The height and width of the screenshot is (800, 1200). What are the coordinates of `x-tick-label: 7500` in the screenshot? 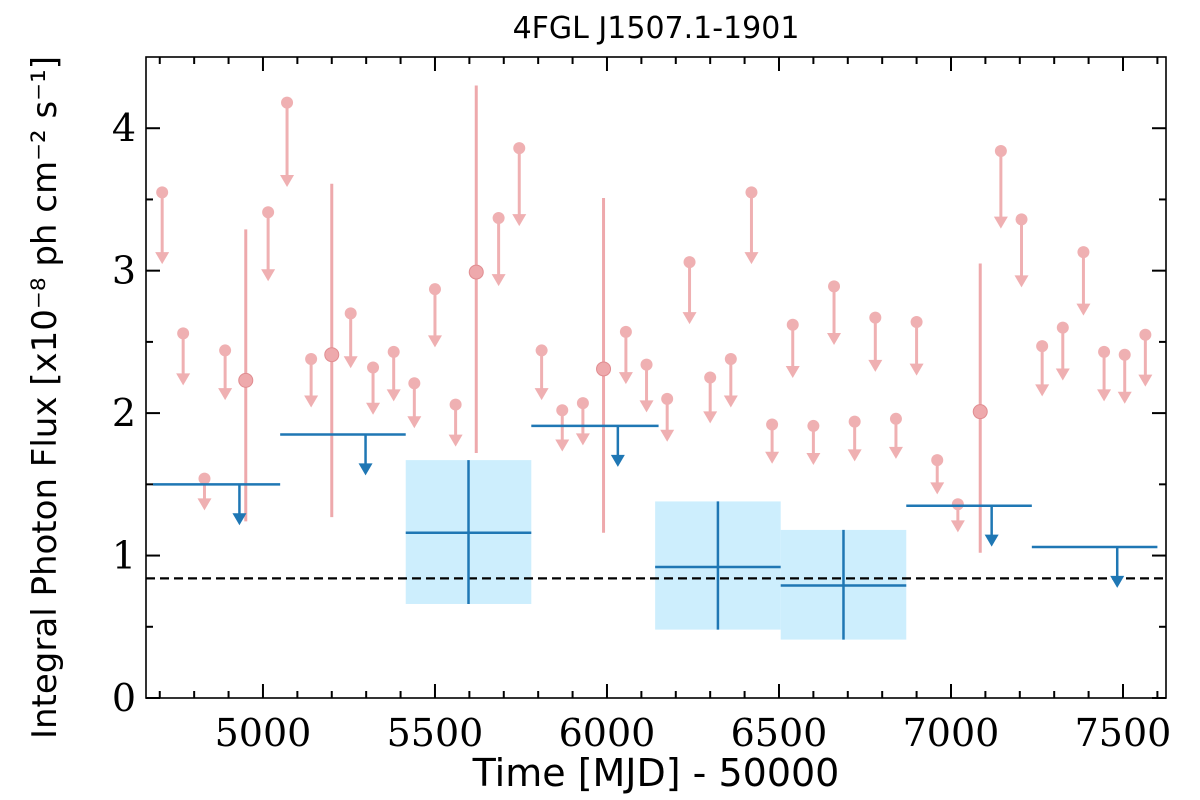 It's located at (1123, 733).